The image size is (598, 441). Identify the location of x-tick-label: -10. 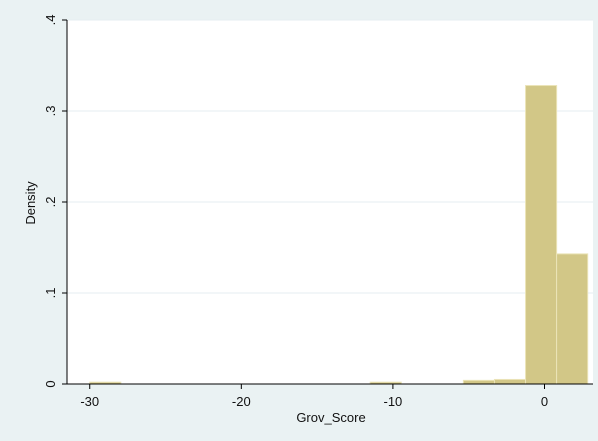
(393, 401).